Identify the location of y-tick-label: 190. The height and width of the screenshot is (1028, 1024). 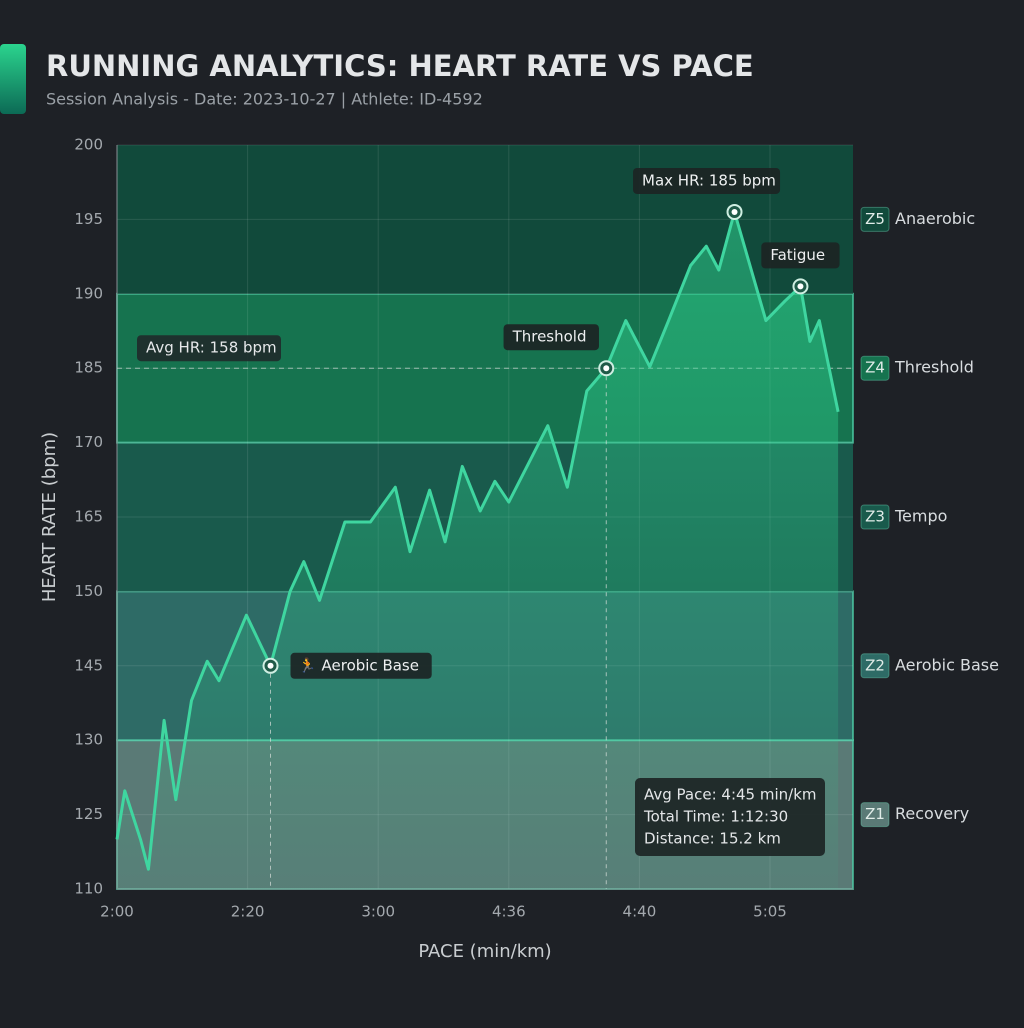
(88, 293).